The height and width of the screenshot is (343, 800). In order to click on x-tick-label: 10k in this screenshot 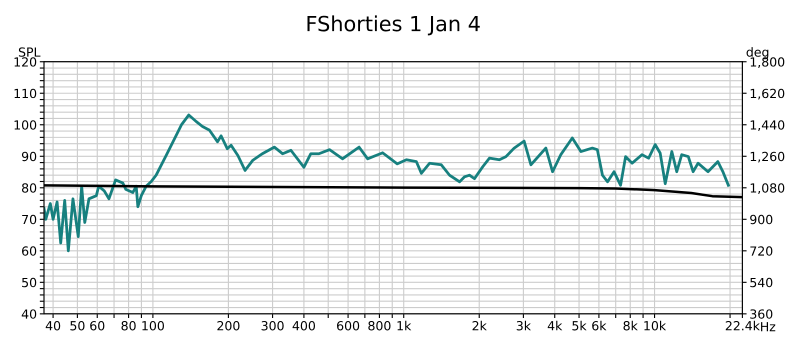, I will do `click(655, 325)`.